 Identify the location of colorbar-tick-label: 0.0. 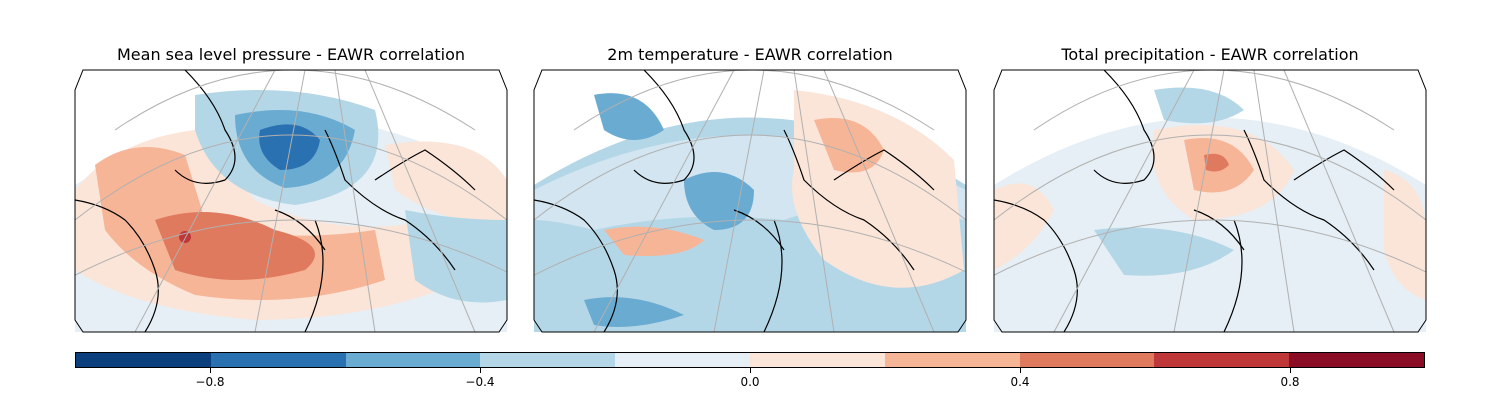
(750, 382).